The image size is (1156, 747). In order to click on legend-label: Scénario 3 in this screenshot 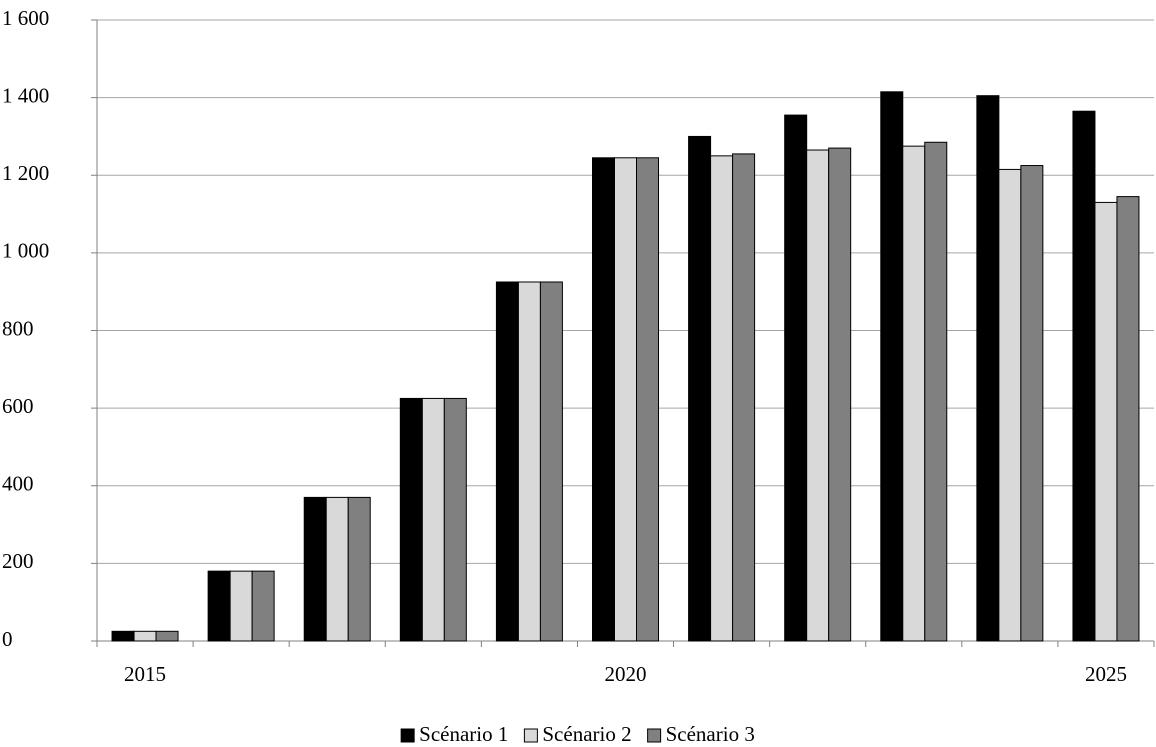, I will do `click(710, 734)`.